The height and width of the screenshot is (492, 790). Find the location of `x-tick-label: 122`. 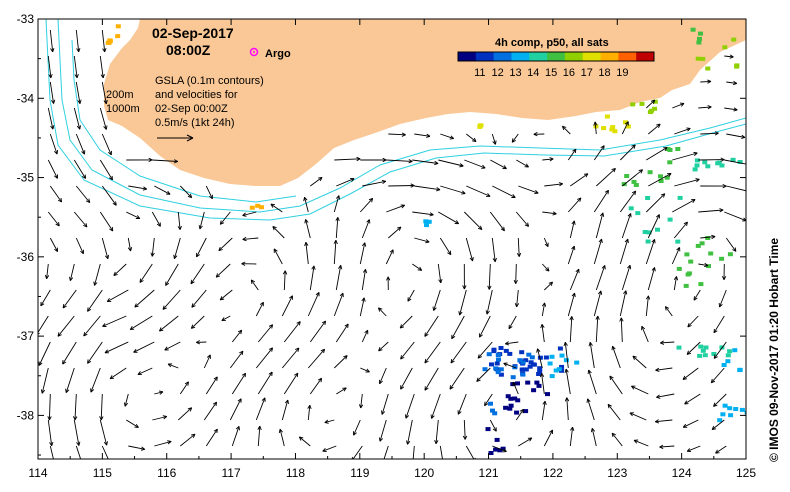

x-tick-label: 122 is located at coordinates (553, 473).